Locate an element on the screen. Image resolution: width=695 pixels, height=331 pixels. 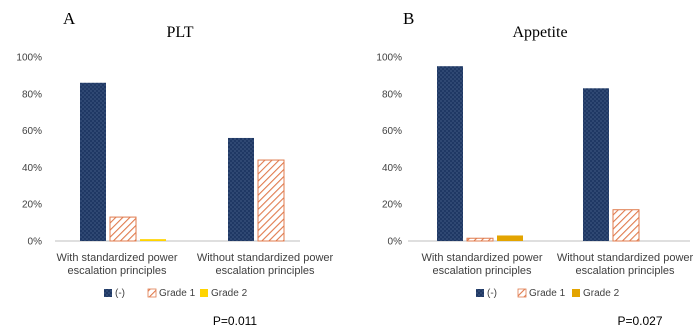
bars-a is located at coordinates (182, 162).